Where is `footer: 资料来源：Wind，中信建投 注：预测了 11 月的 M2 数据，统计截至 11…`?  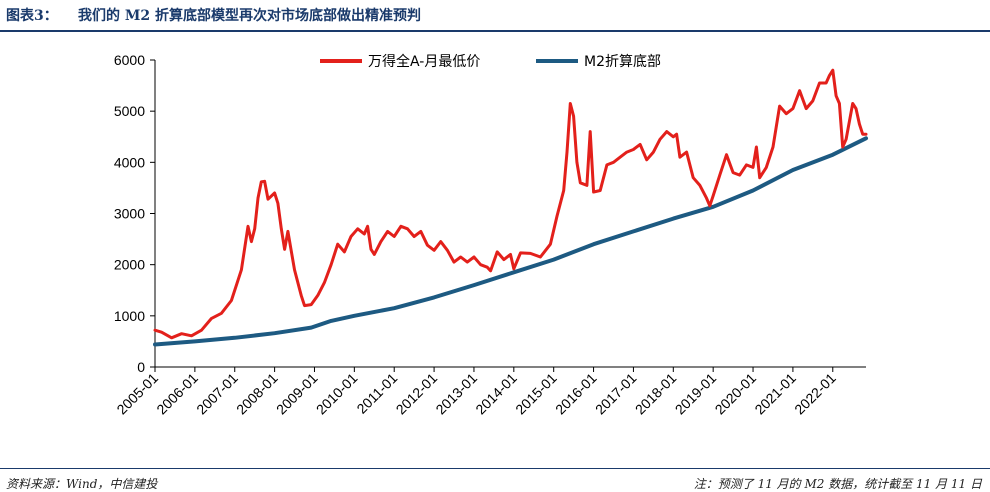 footer: 资料来源：Wind，中信建投 注：预测了 11 月的 M2 数据，统计截至 11… is located at coordinates (495, 479).